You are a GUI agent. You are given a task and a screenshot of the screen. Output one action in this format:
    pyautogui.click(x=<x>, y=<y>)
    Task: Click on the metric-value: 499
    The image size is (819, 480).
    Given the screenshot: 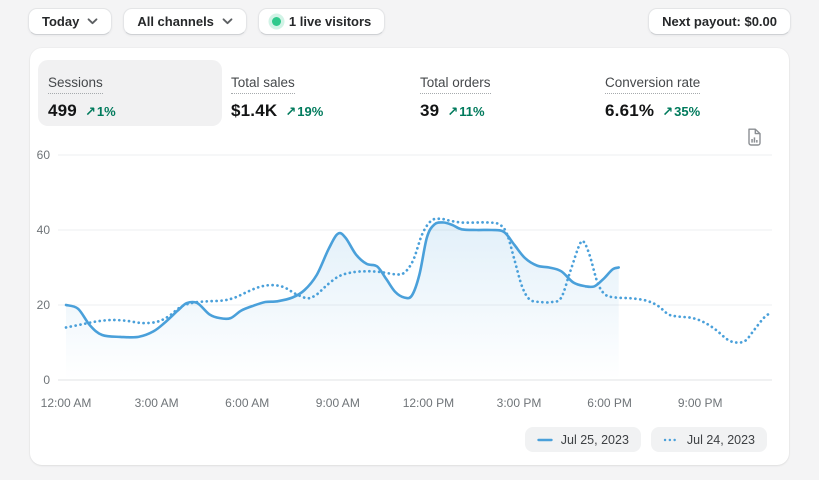 What is the action you would take?
    pyautogui.click(x=62, y=110)
    